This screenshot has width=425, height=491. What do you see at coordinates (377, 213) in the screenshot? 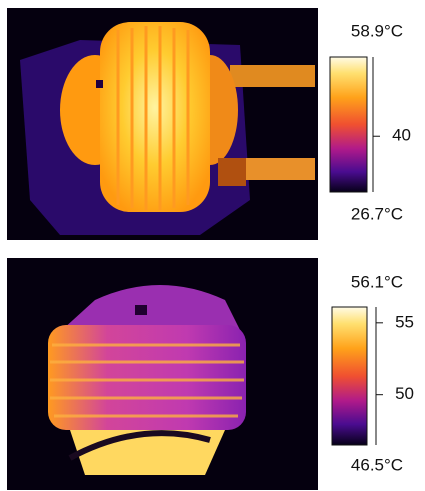
I see `min-label: 26.7°C` at bounding box center [377, 213].